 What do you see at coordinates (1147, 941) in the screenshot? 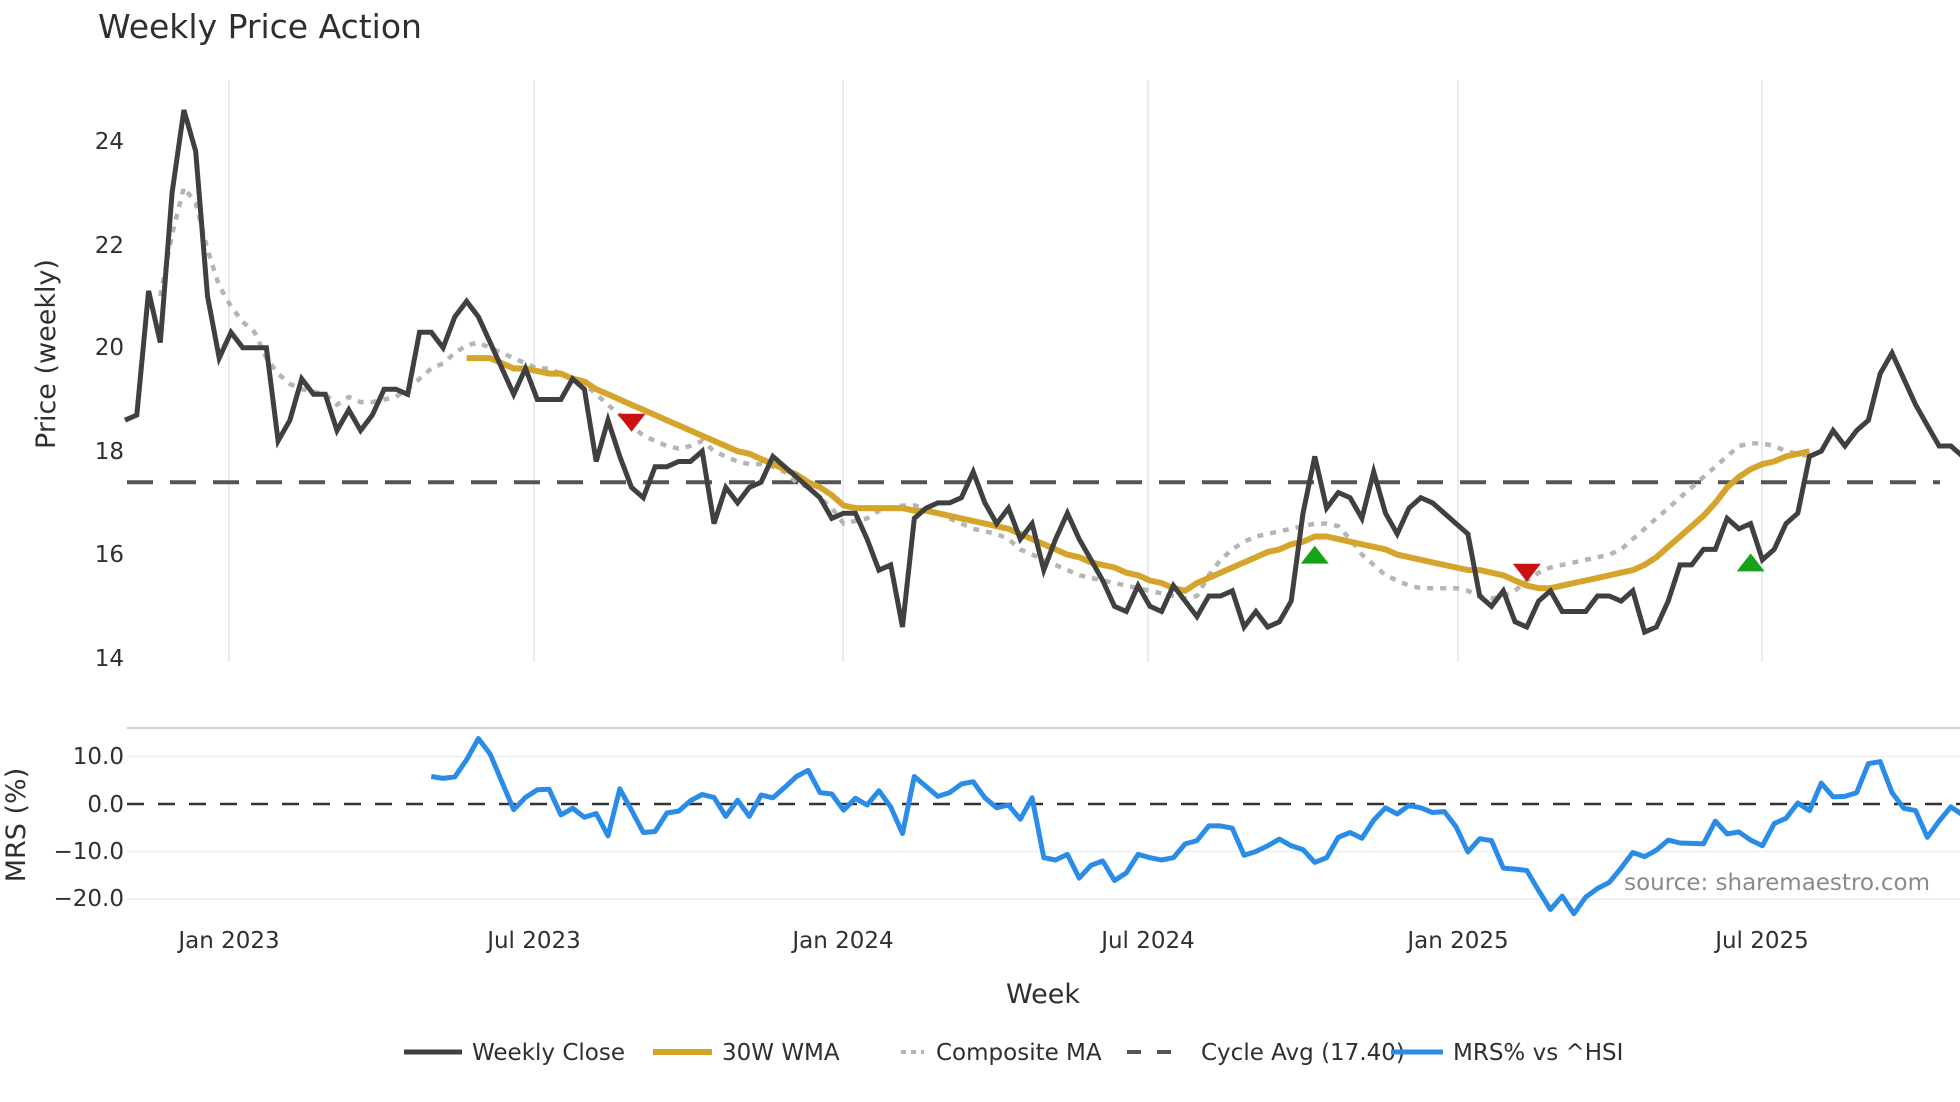
I see `xtick: Jul 2024` at bounding box center [1147, 941].